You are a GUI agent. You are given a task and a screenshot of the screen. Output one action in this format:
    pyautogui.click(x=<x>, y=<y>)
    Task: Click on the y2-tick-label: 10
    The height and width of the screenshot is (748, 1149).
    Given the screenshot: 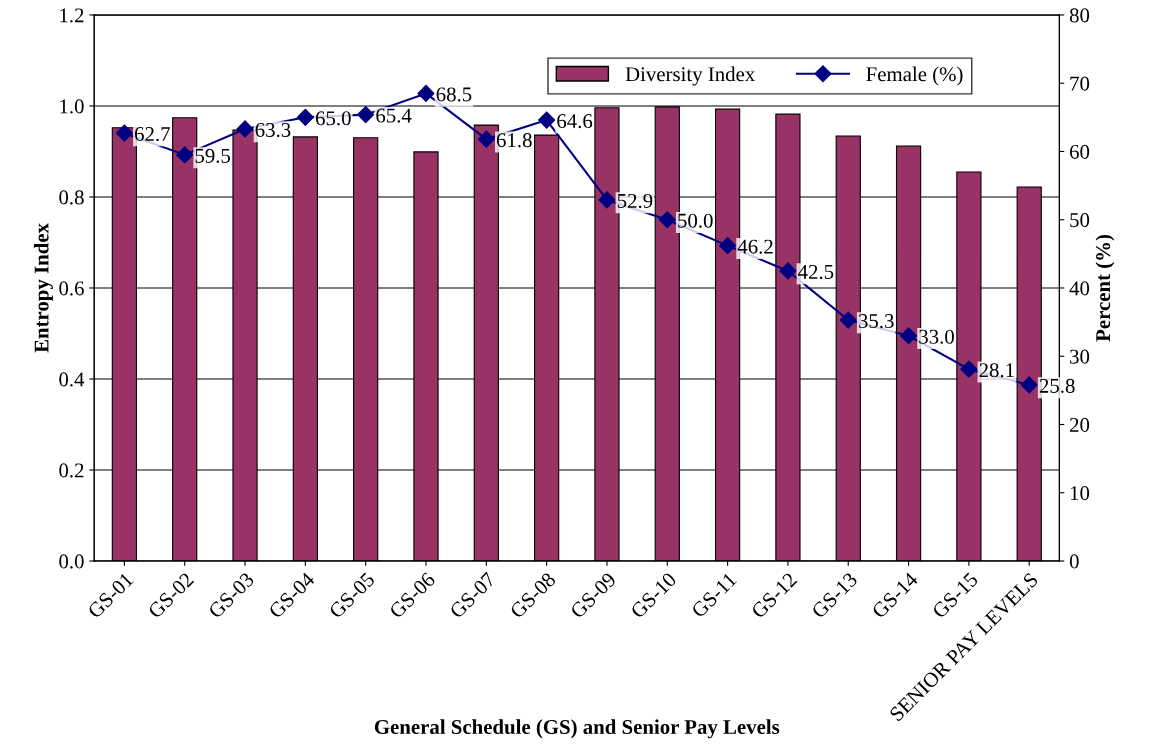 What is the action you would take?
    pyautogui.click(x=1080, y=493)
    